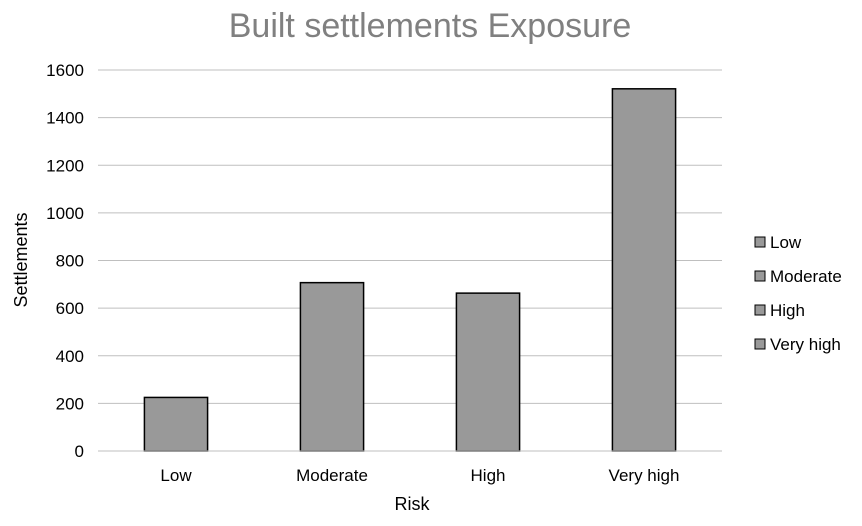 This screenshot has height=526, width=862. What do you see at coordinates (65, 70) in the screenshot?
I see `y-tick-label: 1600` at bounding box center [65, 70].